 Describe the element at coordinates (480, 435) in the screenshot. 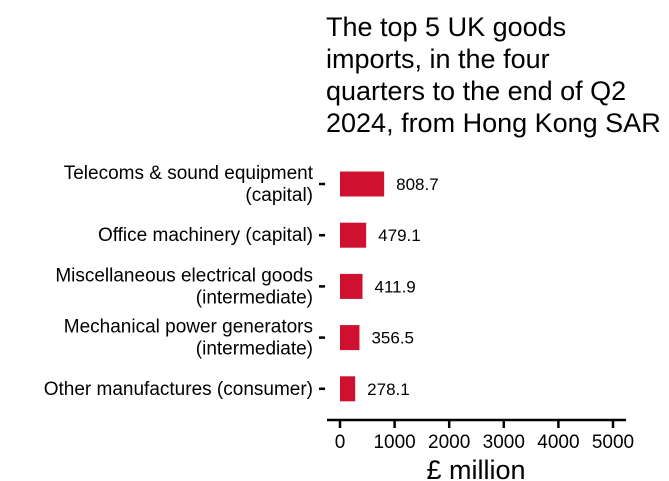

I see `x-axis: 0 1000 2000 3000 4000 5000` at that location.